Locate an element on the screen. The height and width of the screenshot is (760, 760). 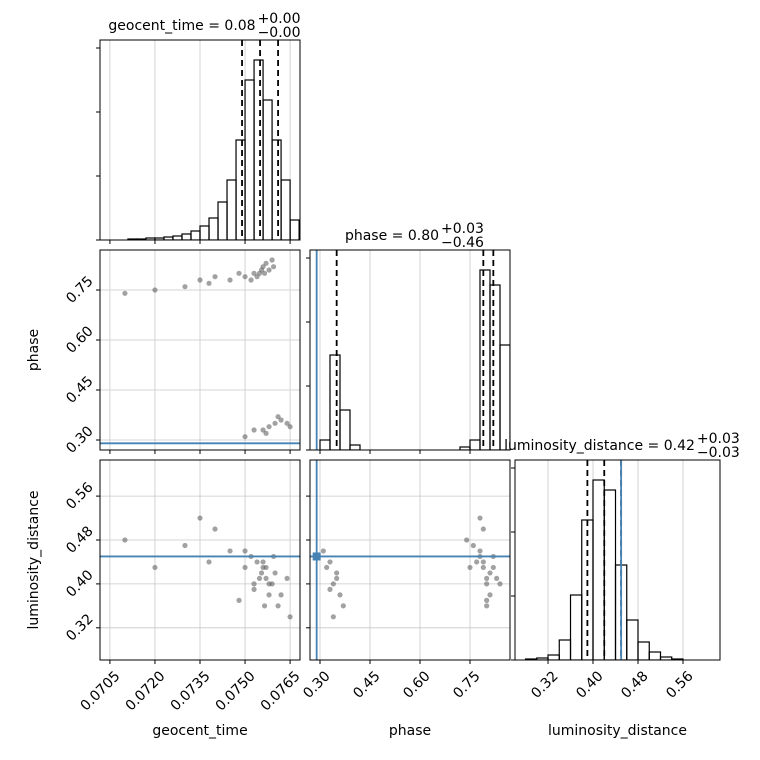
truth-marker is located at coordinates (316, 556).